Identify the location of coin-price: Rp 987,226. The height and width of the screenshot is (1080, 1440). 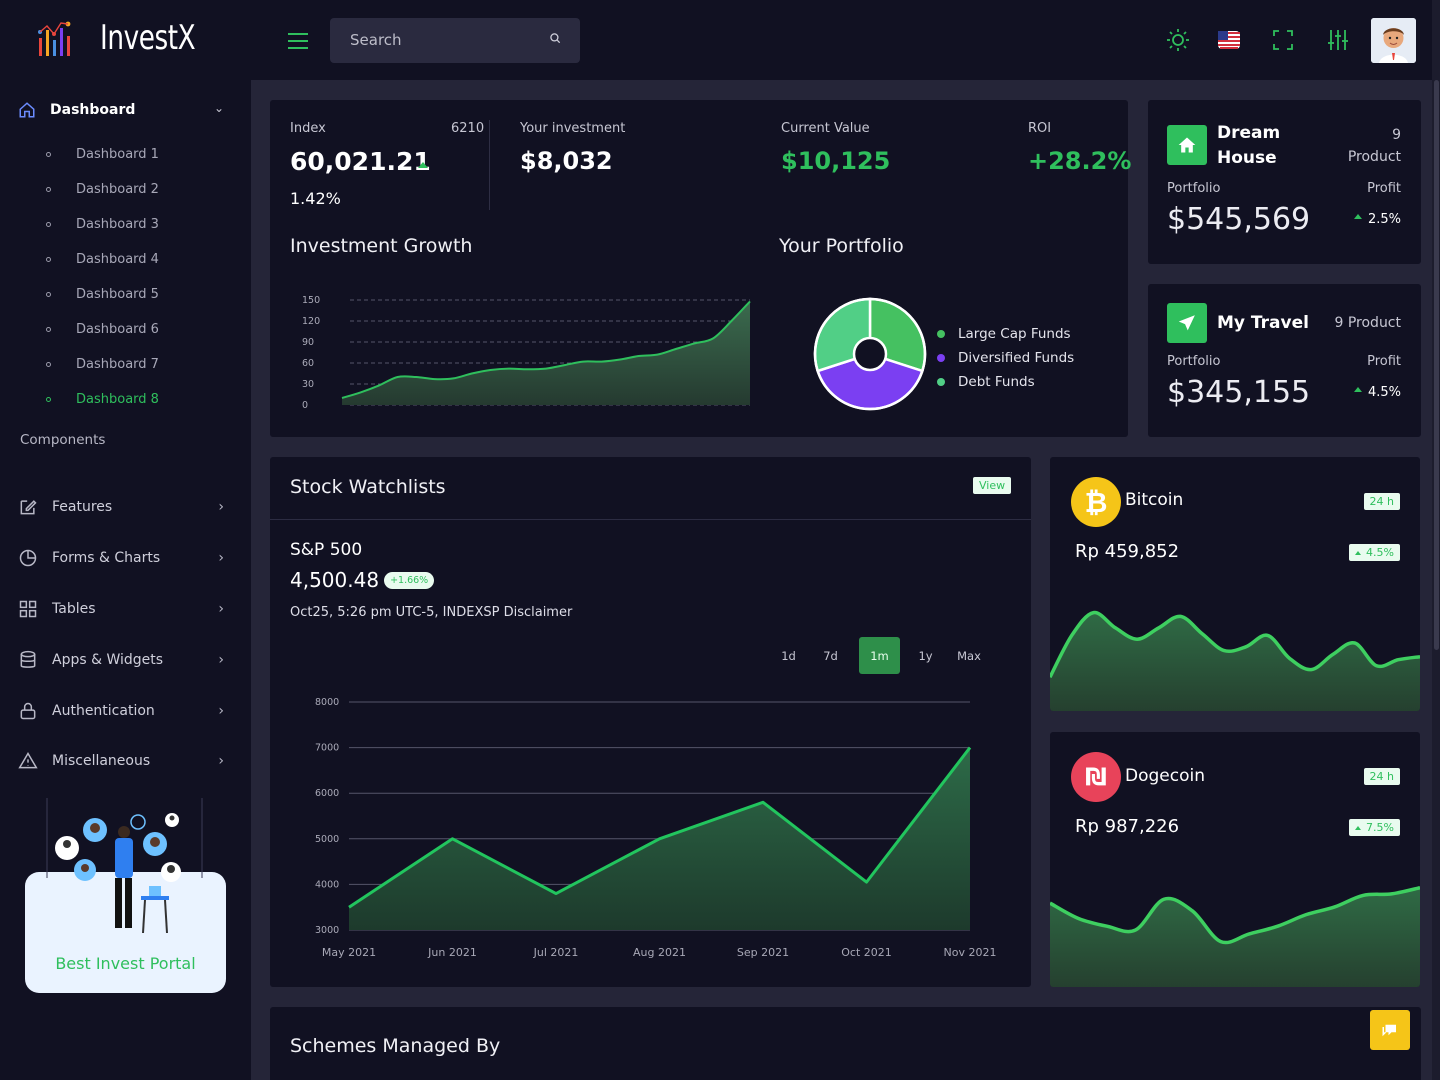
(1127, 826).